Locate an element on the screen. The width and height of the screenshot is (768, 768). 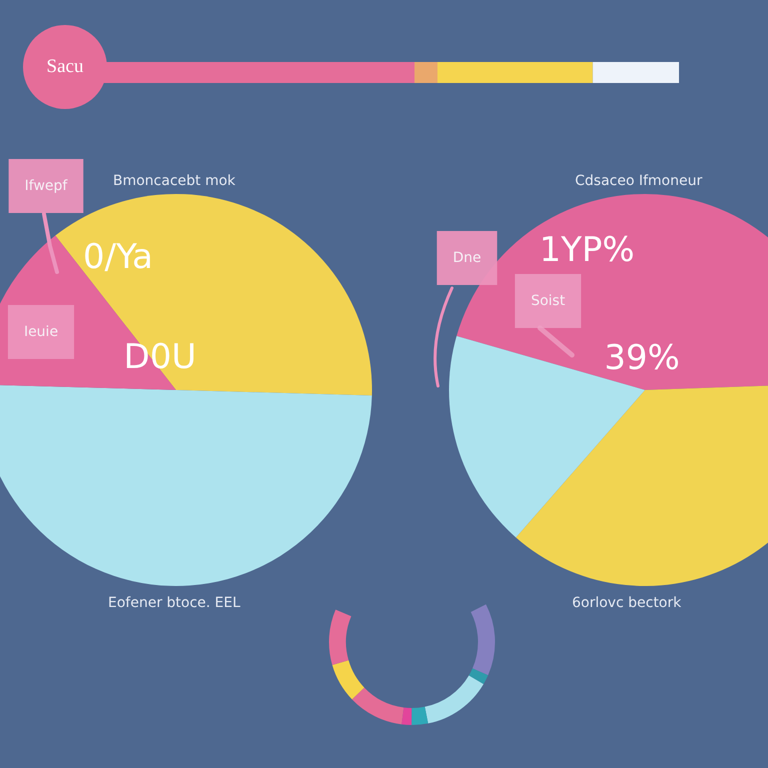
text: 1YP% is located at coordinates (587, 250).